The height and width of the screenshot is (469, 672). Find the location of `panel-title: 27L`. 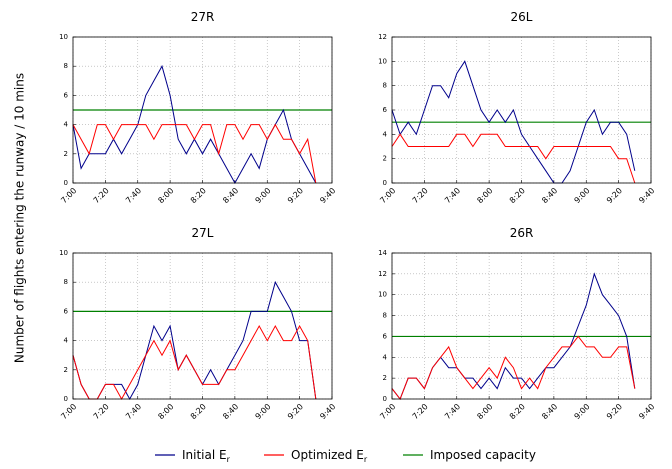

panel-title: 27L is located at coordinates (203, 233).